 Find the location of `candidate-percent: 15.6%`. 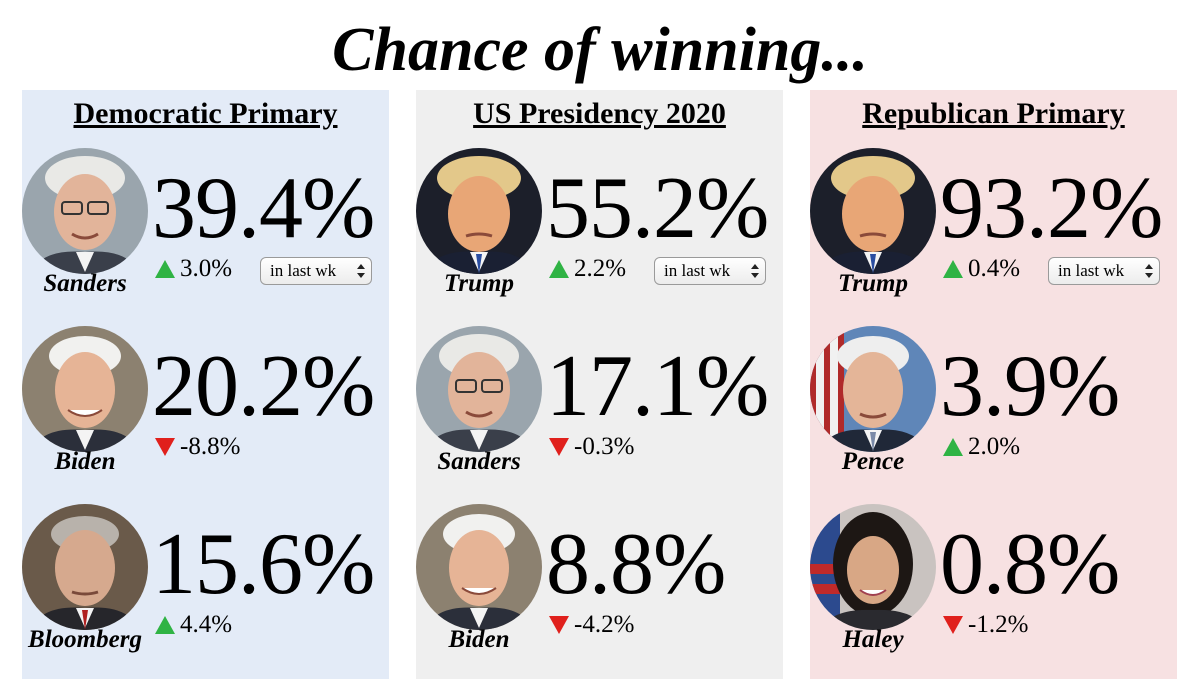

candidate-percent: 15.6% is located at coordinates (263, 564).